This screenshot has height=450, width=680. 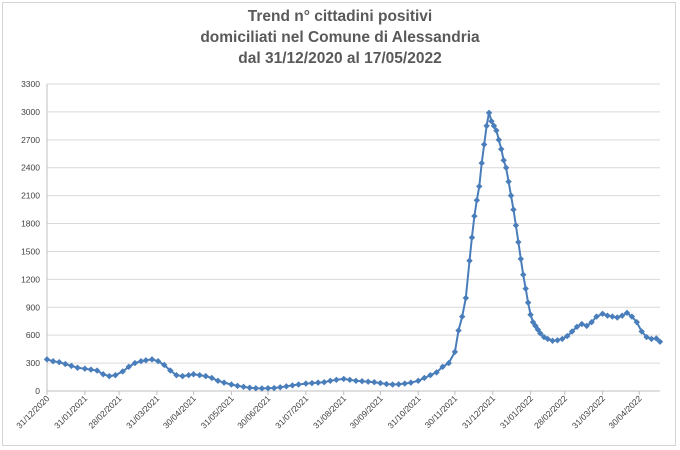 What do you see at coordinates (340, 58) in the screenshot?
I see `chart-title-line-3: dal 31/12/2020 al 17/05/2022` at bounding box center [340, 58].